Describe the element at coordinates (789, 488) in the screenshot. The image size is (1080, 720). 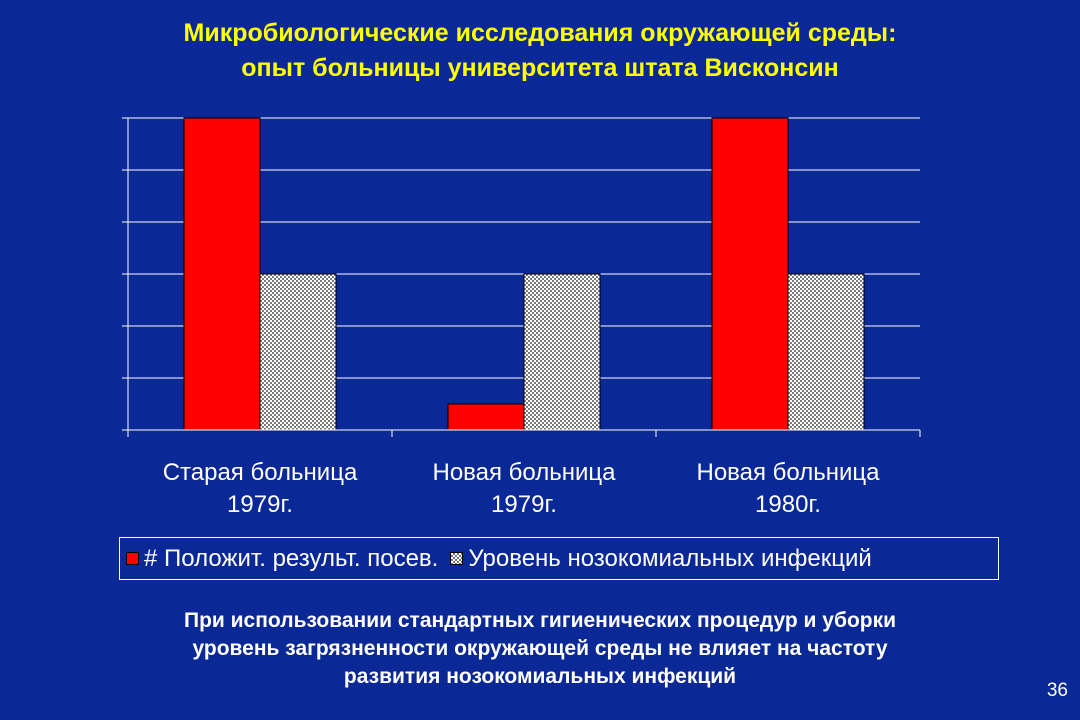
I see `x-tick-label-3: Новая больница 1980г.` at that location.